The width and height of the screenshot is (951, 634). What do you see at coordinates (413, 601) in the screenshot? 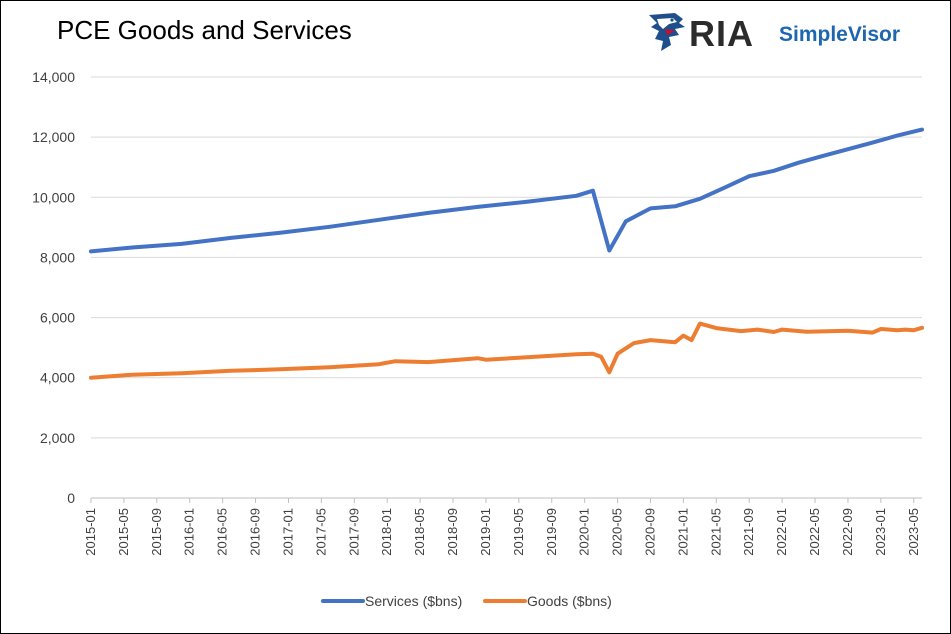
I see `legend-label: Services ($bns)` at bounding box center [413, 601].